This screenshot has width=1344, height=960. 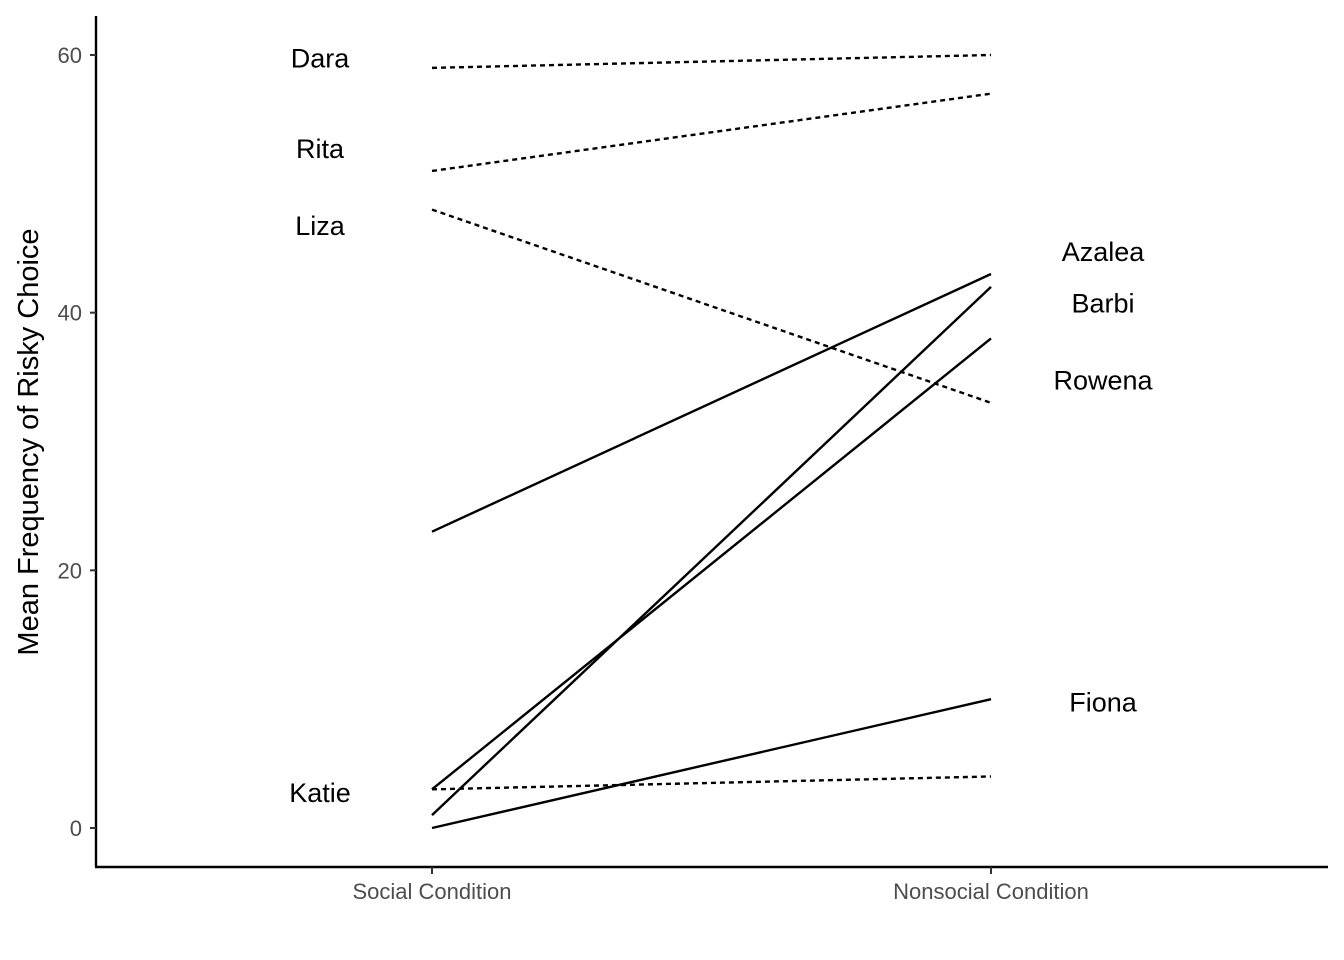 I want to click on series-label: Rita, so click(x=320, y=149).